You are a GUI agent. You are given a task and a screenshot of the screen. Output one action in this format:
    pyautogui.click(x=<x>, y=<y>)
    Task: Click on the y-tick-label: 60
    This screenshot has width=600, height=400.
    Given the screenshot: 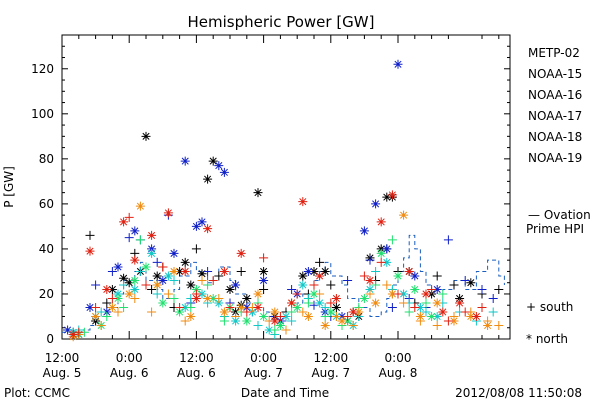 What is the action you would take?
    pyautogui.click(x=46, y=204)
    